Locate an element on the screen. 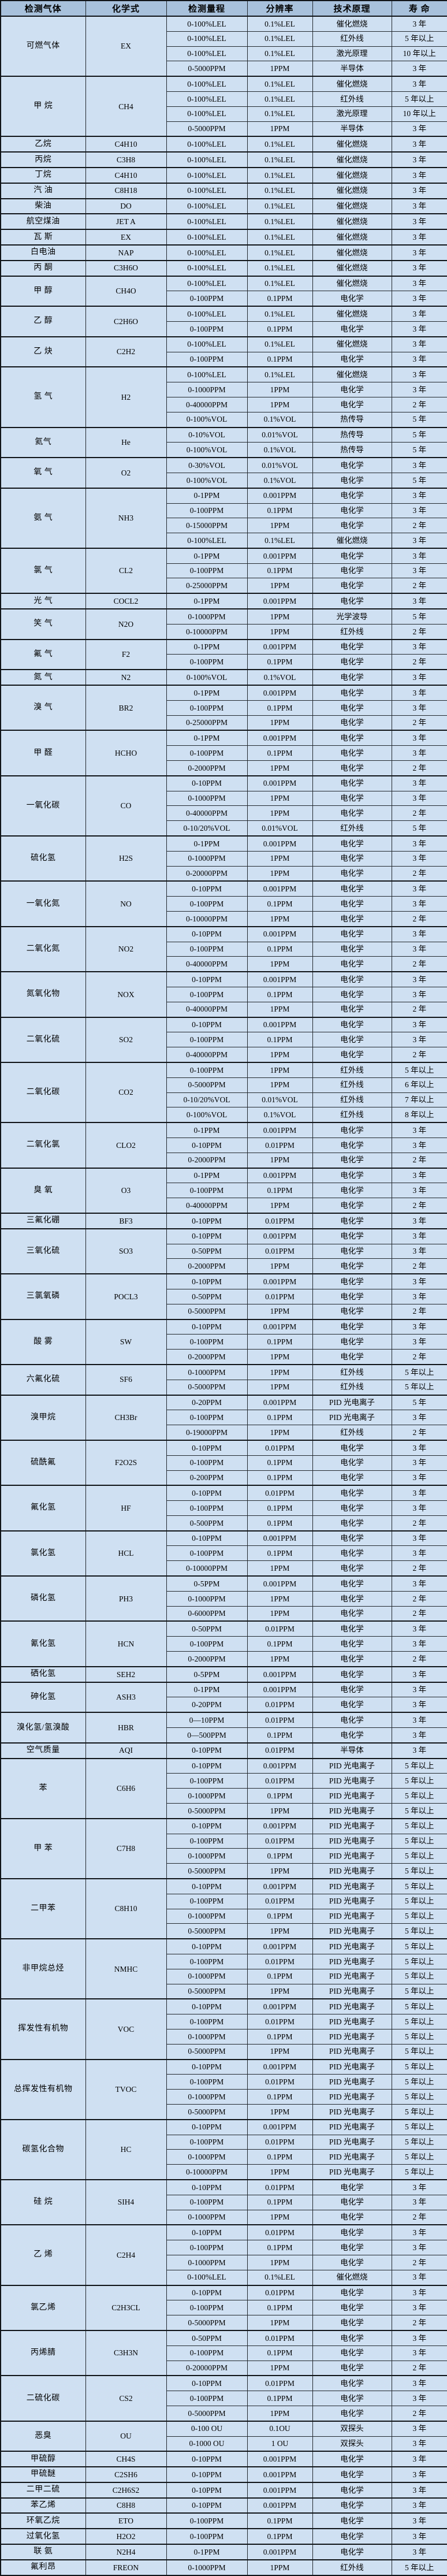 This screenshot has width=447, height=2576. gas-name-cell: 硅 烷 is located at coordinates (43, 2202).